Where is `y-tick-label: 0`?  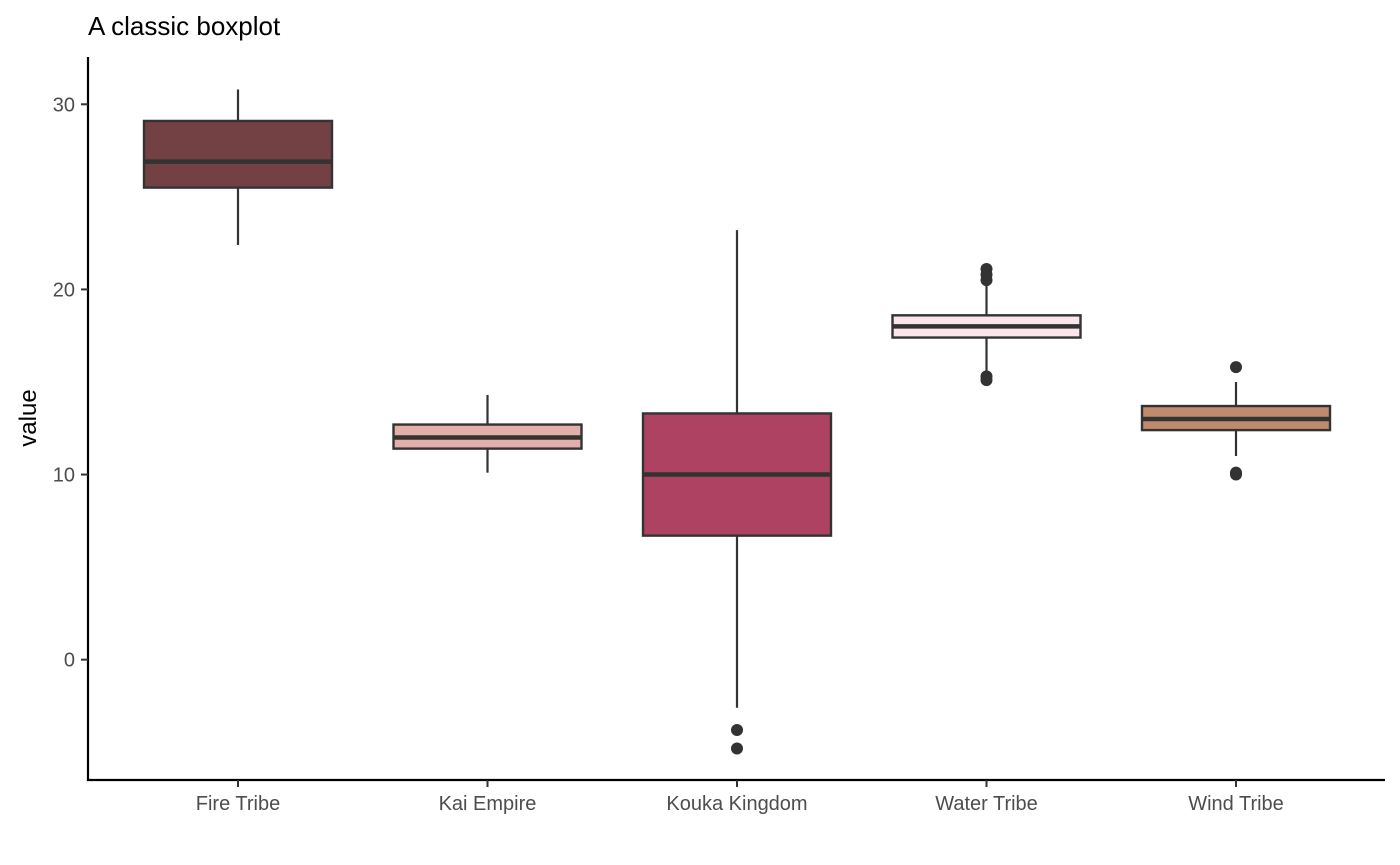
y-tick-label: 0 is located at coordinates (69, 661).